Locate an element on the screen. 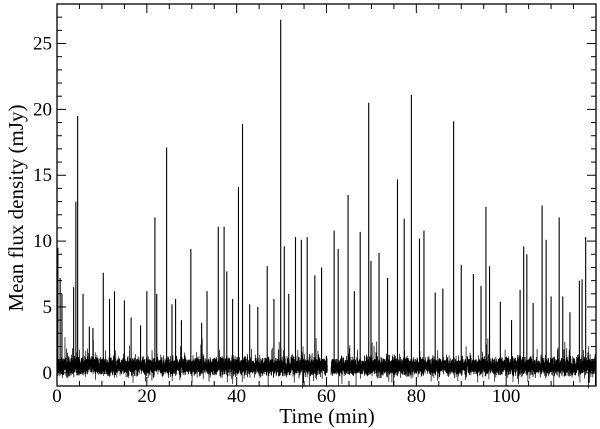 Image resolution: width=600 pixels, height=429 pixels. x-tick-label: 60 is located at coordinates (326, 396).